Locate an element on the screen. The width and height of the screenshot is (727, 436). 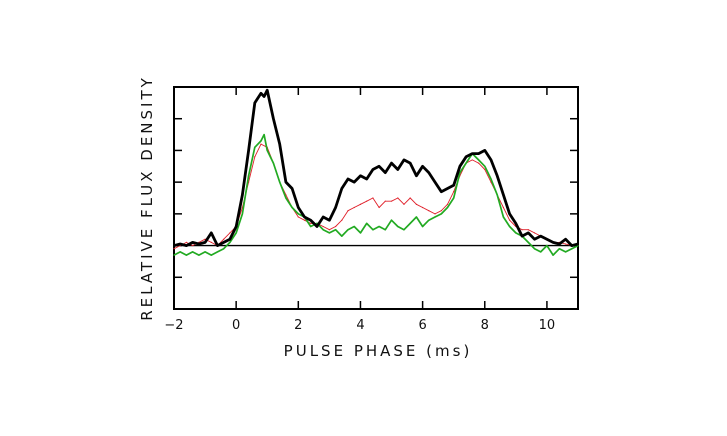
x-axis-title: PULSE PHASE (ms) is located at coordinates (378, 351).